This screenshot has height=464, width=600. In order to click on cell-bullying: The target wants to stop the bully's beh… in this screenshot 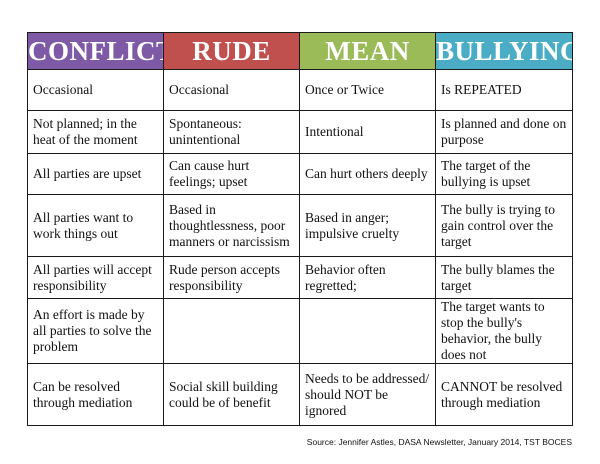, I will do `click(504, 331)`.